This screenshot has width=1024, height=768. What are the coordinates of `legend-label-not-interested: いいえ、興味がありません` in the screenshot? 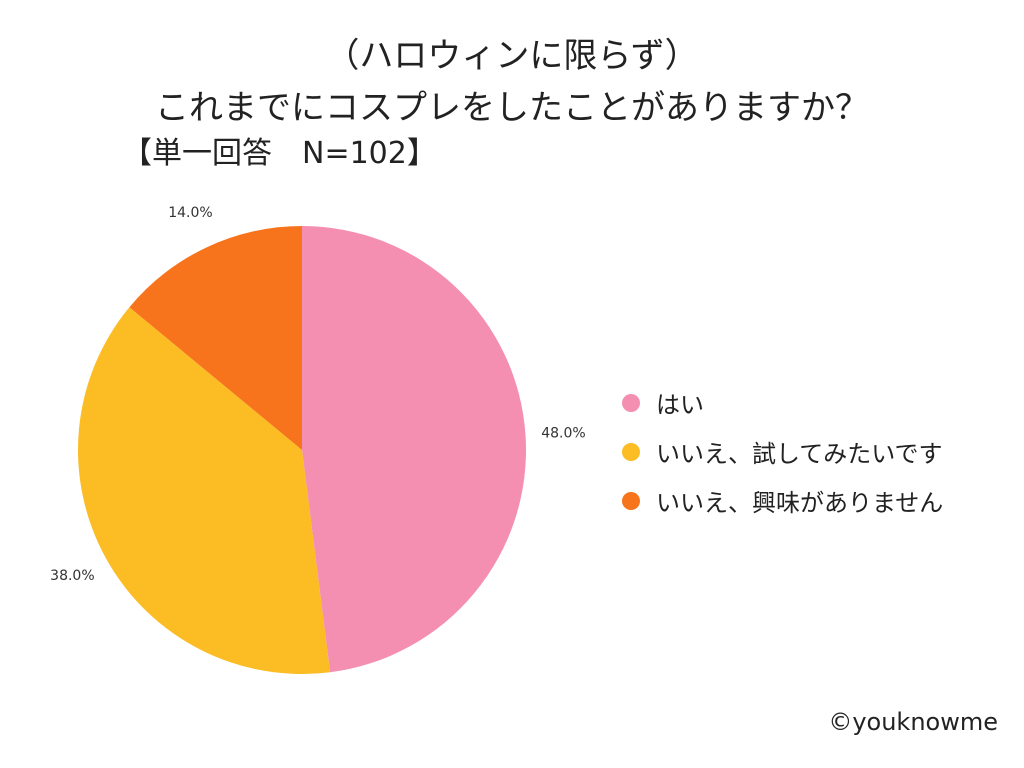 It's located at (800, 503).